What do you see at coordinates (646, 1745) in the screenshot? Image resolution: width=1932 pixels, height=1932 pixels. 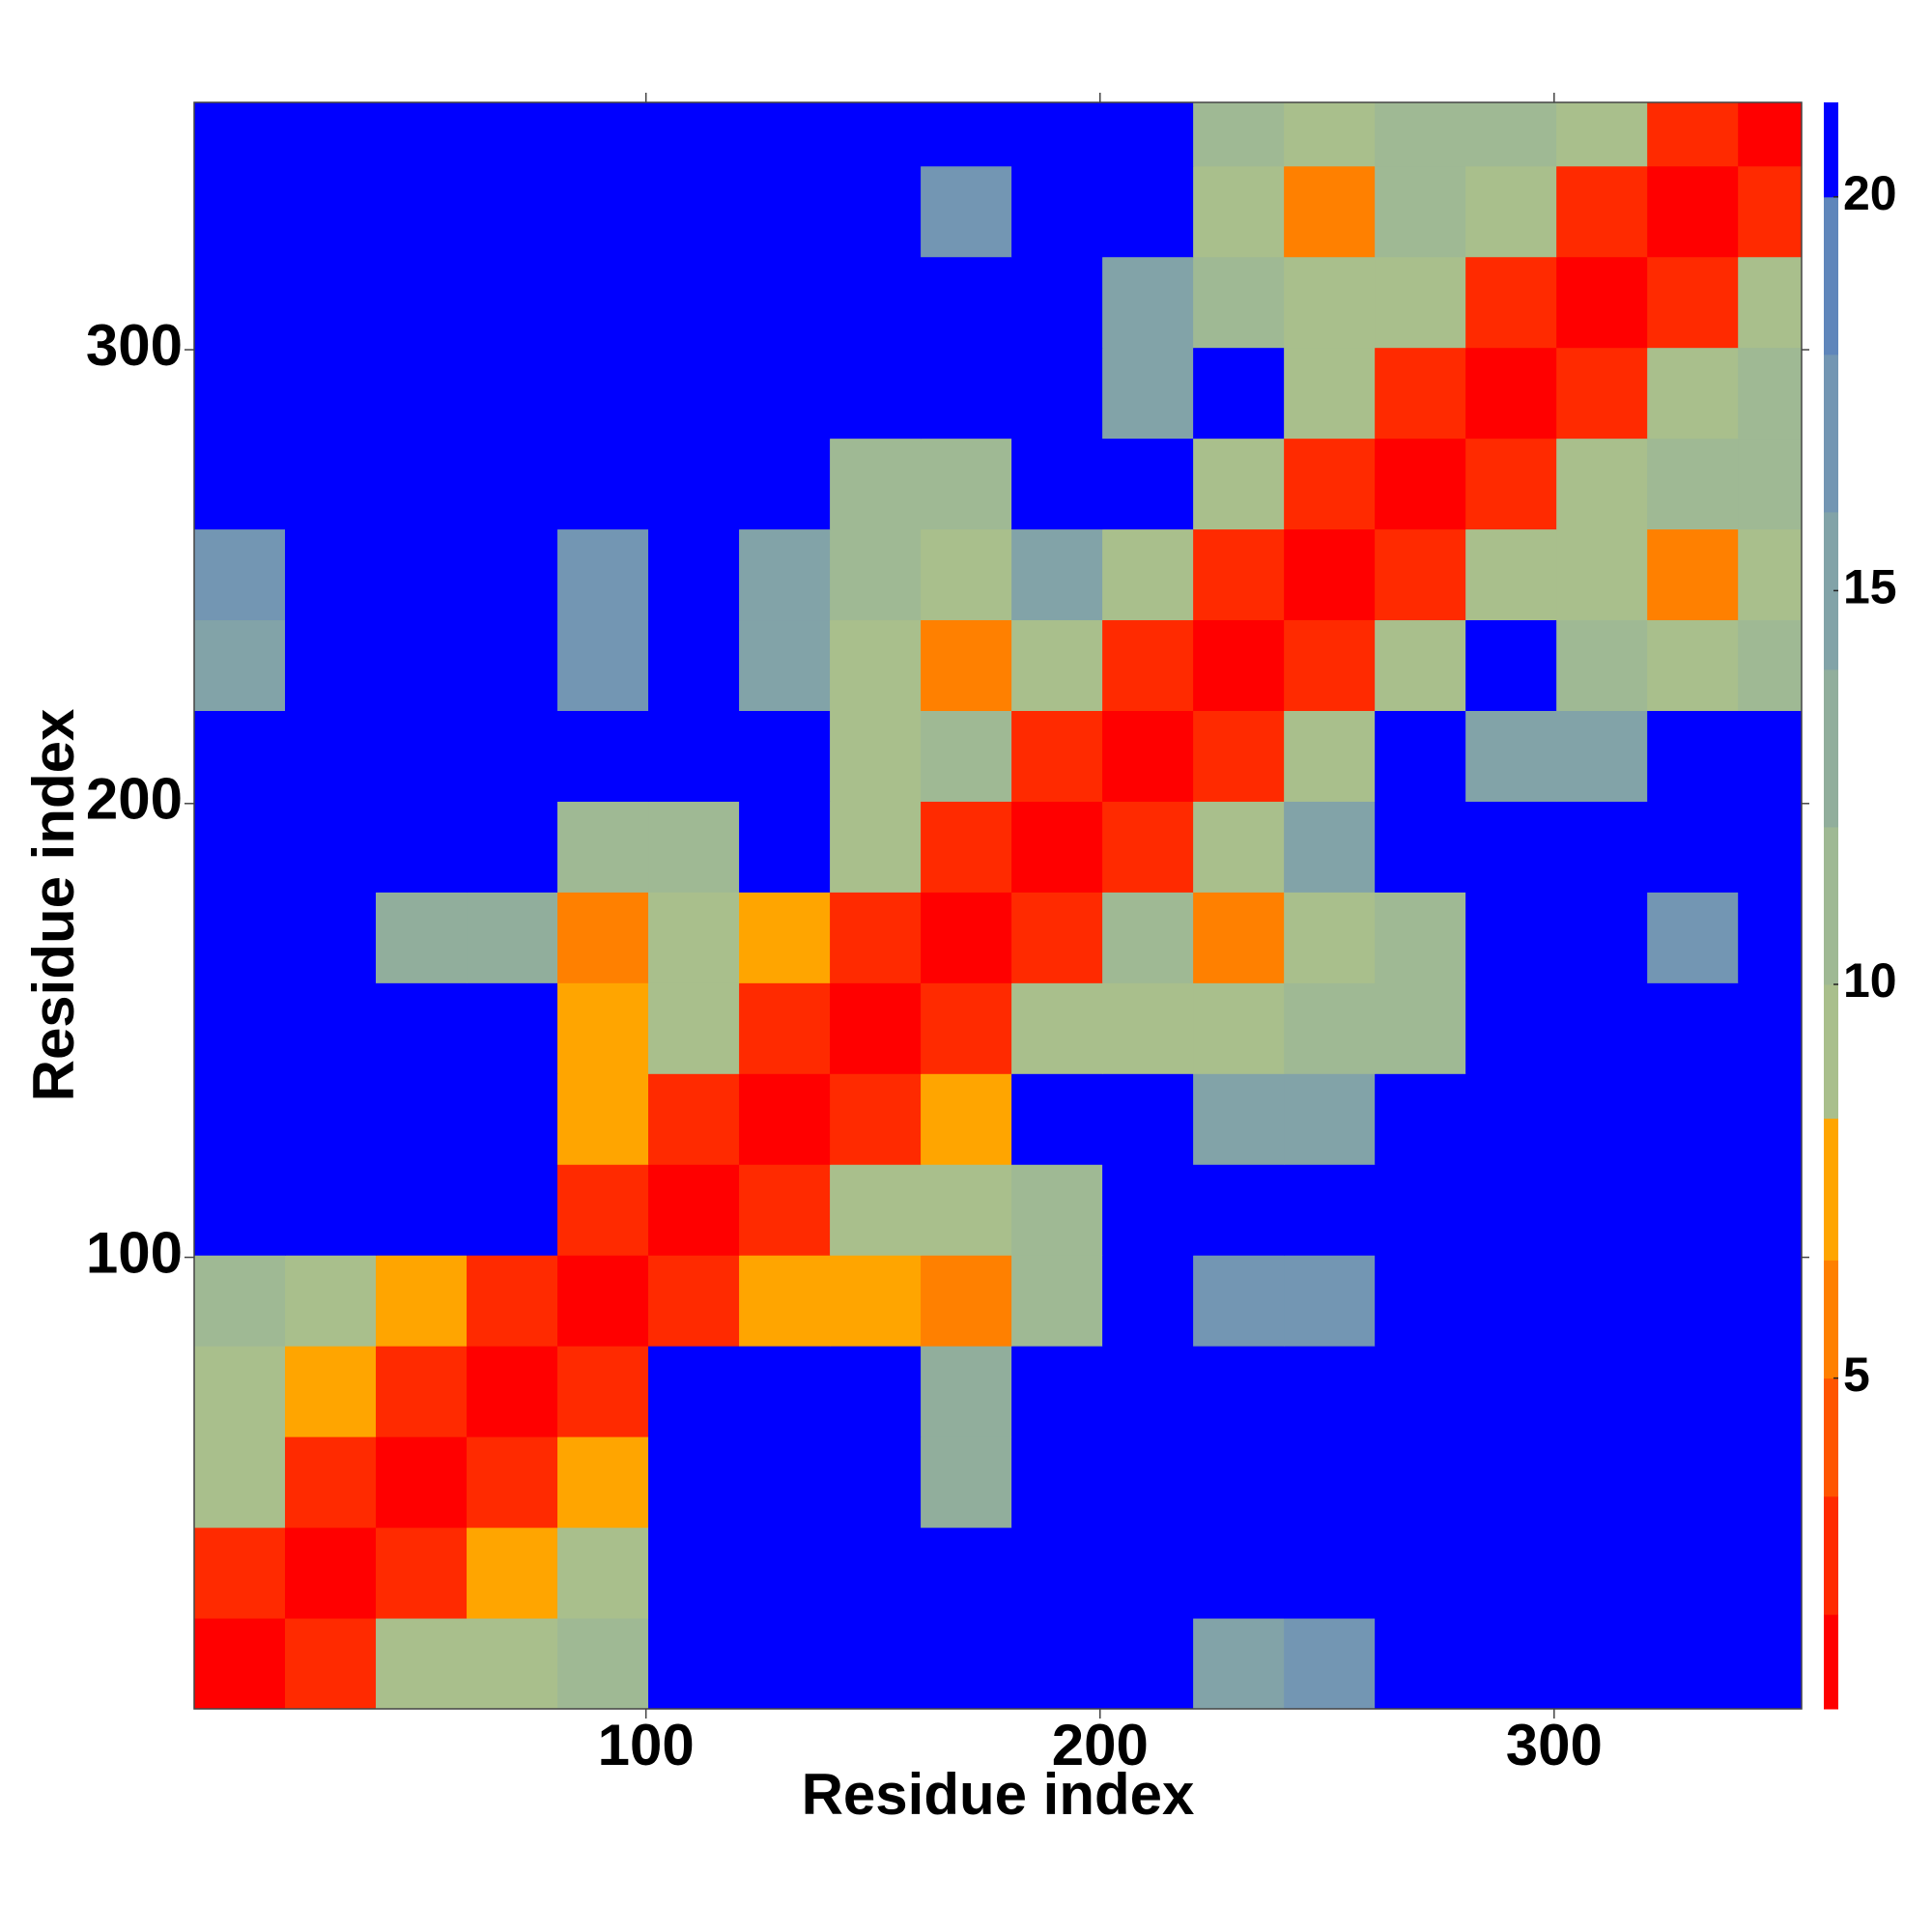 I see `x-tick-label: 100` at bounding box center [646, 1745].